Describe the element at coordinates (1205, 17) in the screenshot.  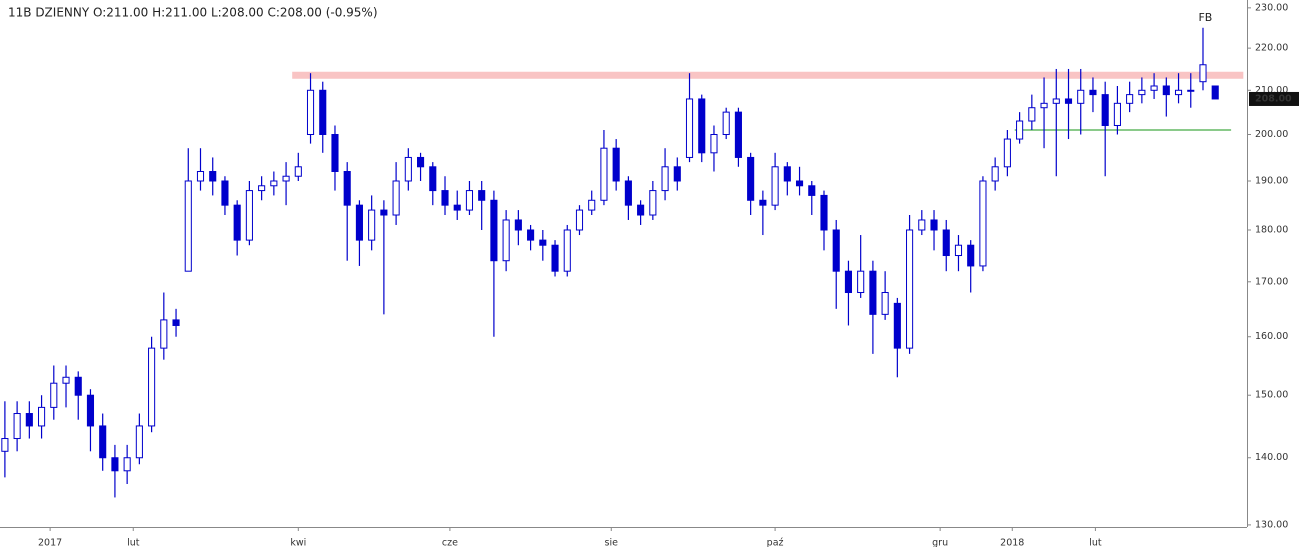
I see `annotation: FB` at that location.